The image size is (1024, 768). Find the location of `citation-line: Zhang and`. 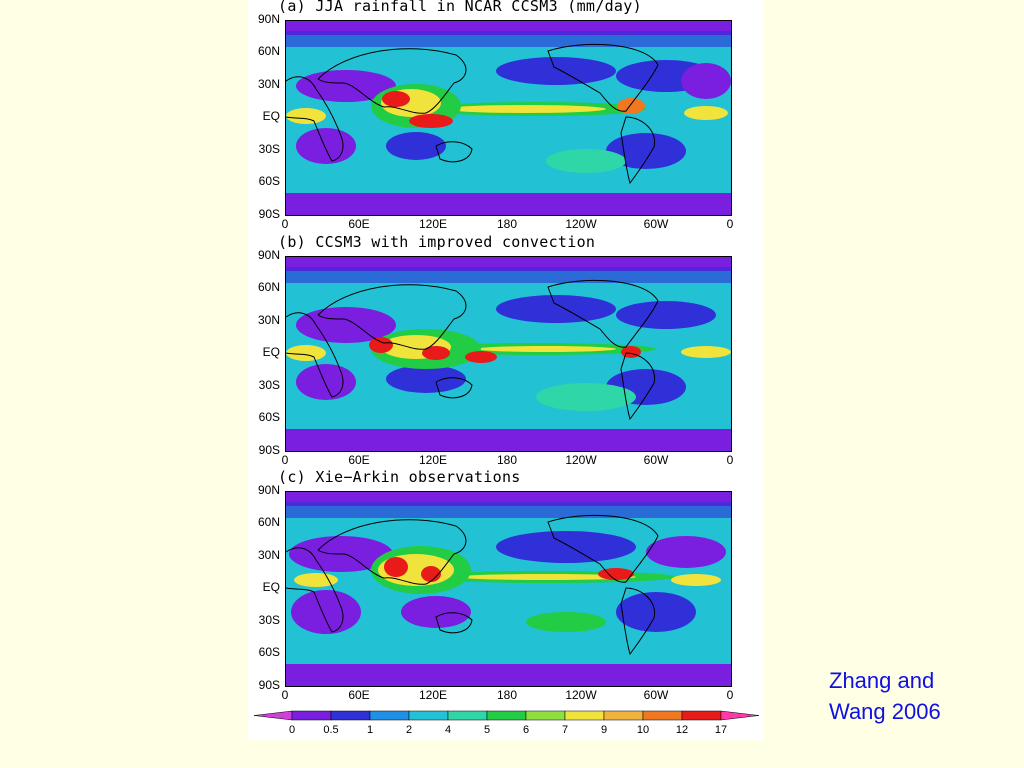

citation-line: Zhang and is located at coordinates (882, 680).